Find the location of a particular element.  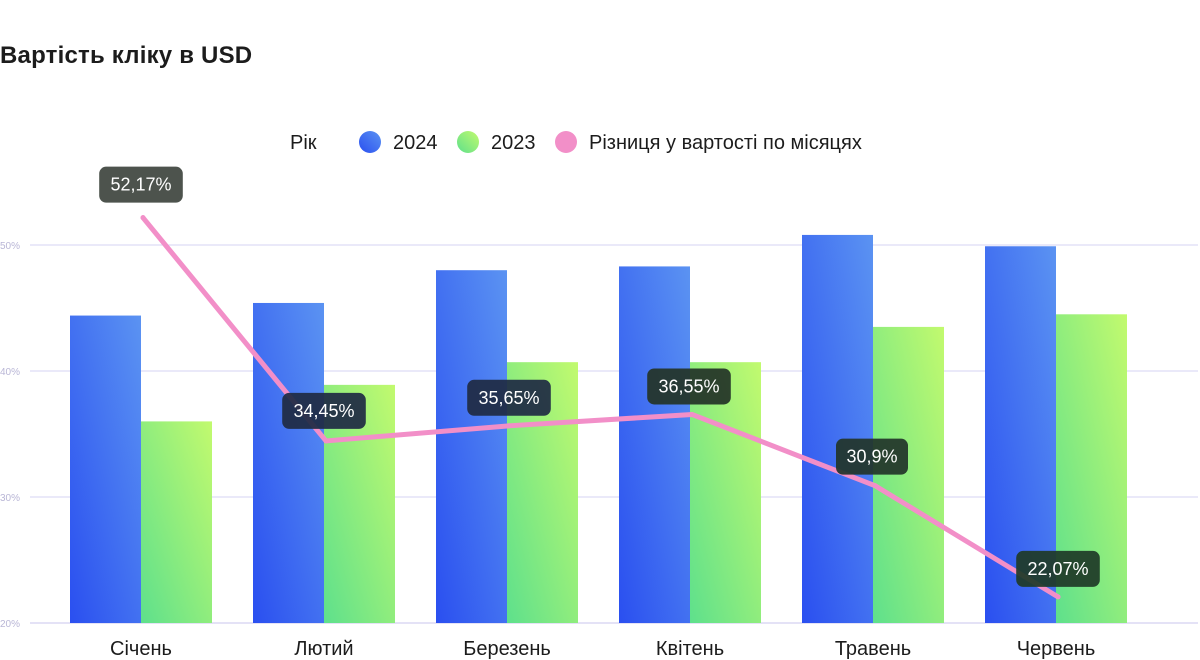

data-label-text: 30,9% is located at coordinates (871, 457).